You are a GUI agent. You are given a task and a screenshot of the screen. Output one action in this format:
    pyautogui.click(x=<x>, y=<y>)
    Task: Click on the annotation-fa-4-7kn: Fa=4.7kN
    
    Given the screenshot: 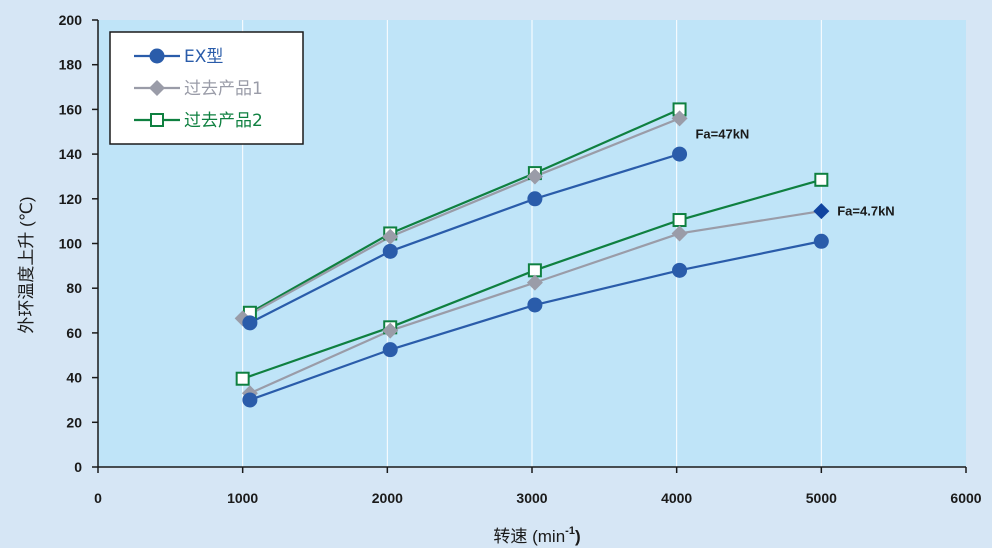 What is the action you would take?
    pyautogui.click(x=865, y=211)
    